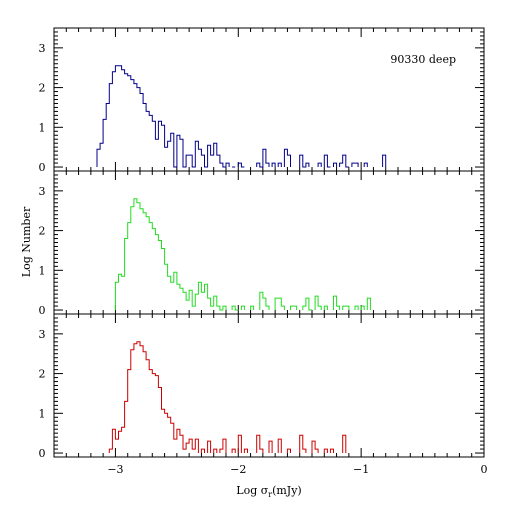 The width and height of the screenshot is (512, 512). I want to click on x-tick-label: −3, so click(115, 469).